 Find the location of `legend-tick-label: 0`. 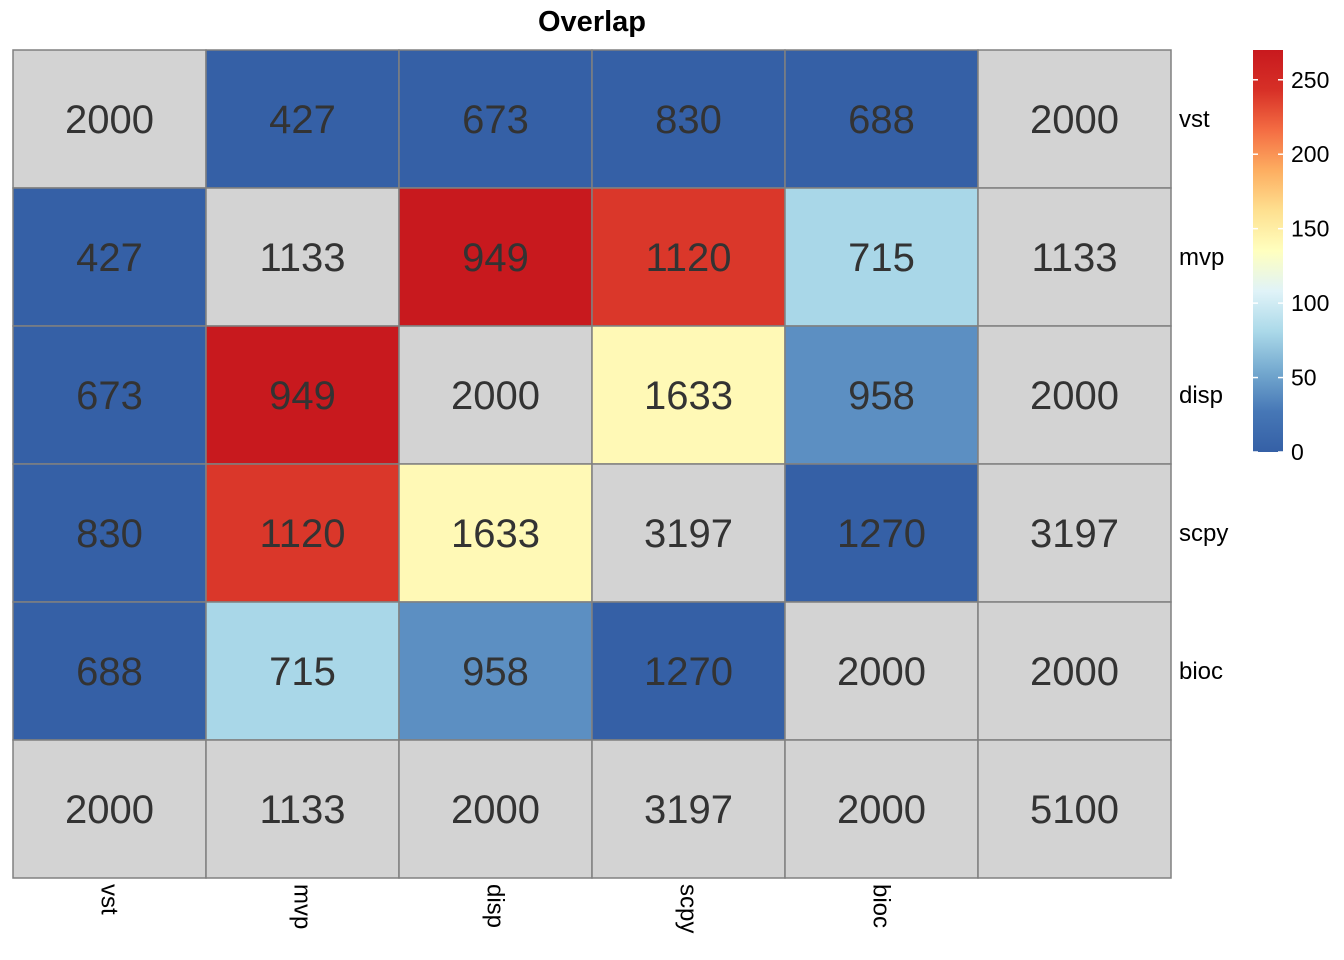

legend-tick-label: 0 is located at coordinates (1297, 452).